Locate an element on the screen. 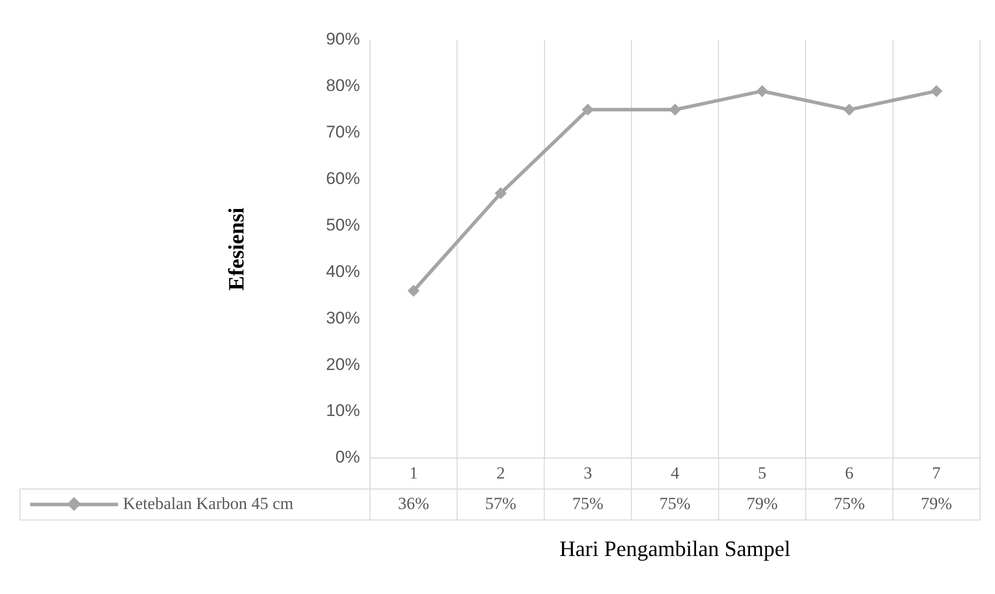 The height and width of the screenshot is (594, 995). y-tick-label: 0% is located at coordinates (347, 457).